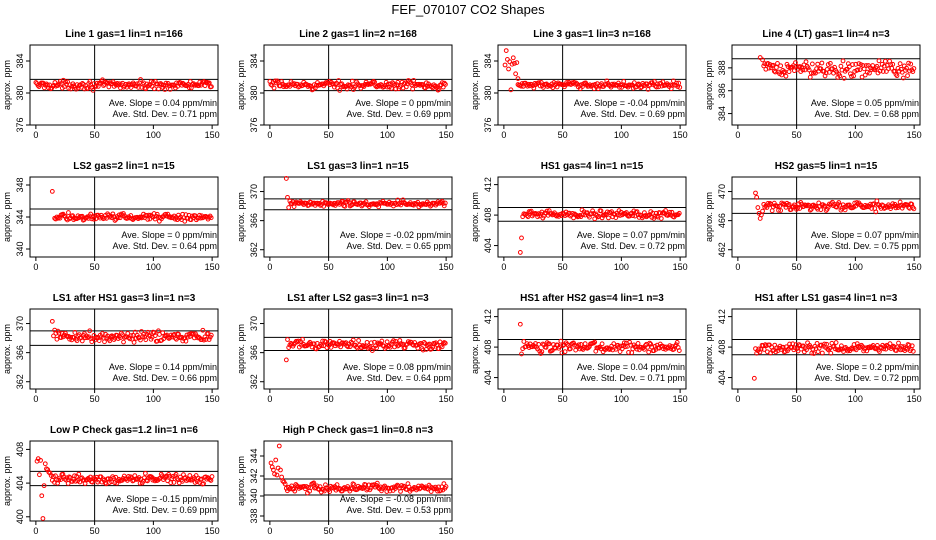 This screenshot has height=540, width=936. Describe the element at coordinates (254, 124) in the screenshot. I see `y-tick-label: 376` at that location.